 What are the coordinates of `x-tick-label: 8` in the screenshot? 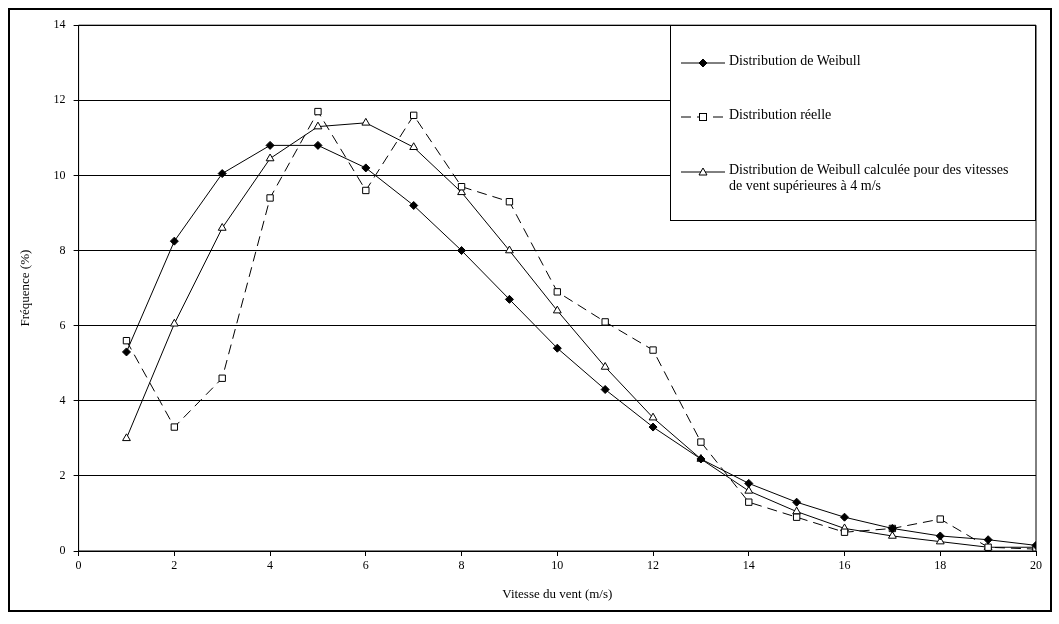 It's located at (461, 565).